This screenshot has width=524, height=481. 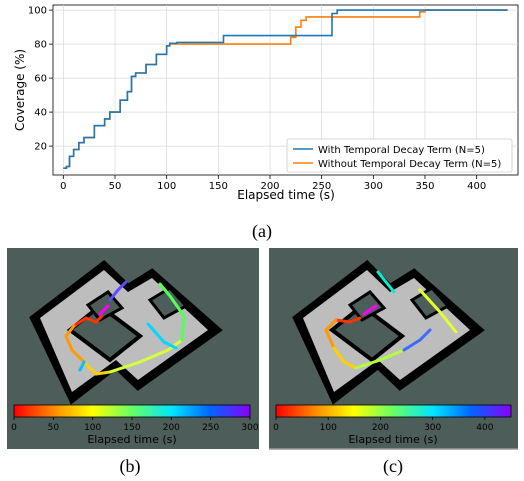 What do you see at coordinates (40, 113) in the screenshot?
I see `y-tick-label: 40` at bounding box center [40, 113].